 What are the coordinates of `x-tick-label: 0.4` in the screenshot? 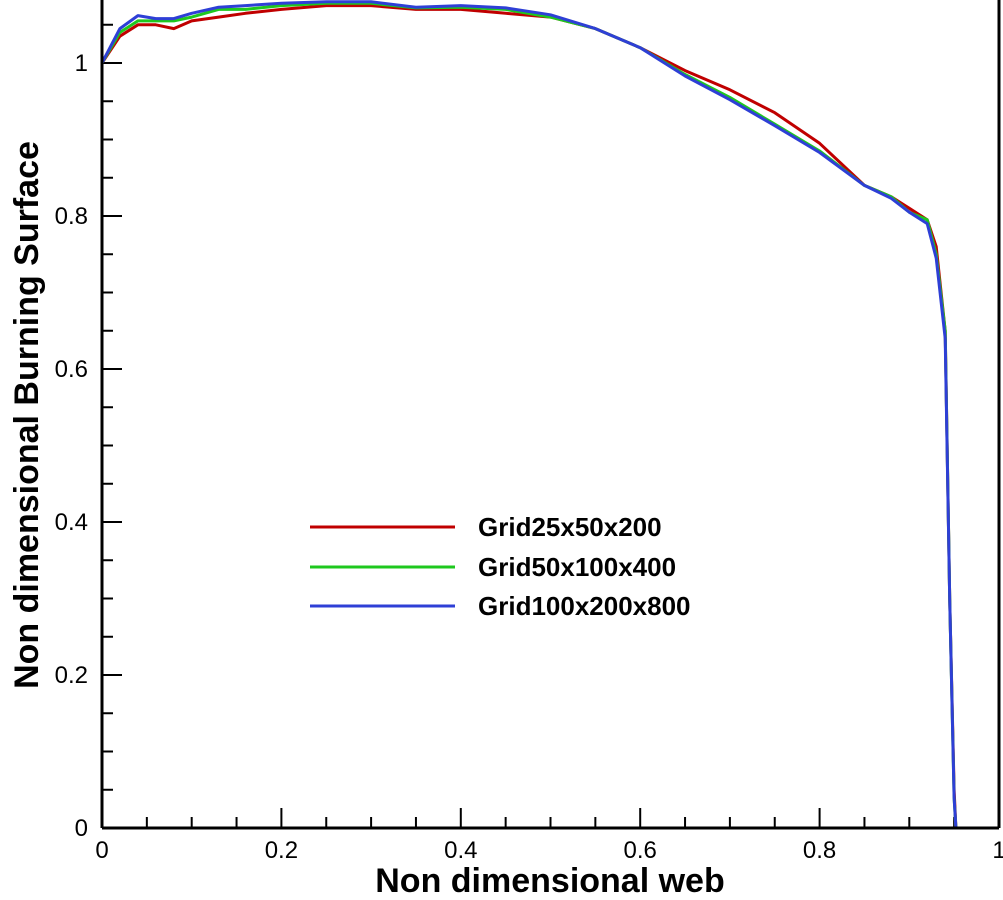 It's located at (460, 850).